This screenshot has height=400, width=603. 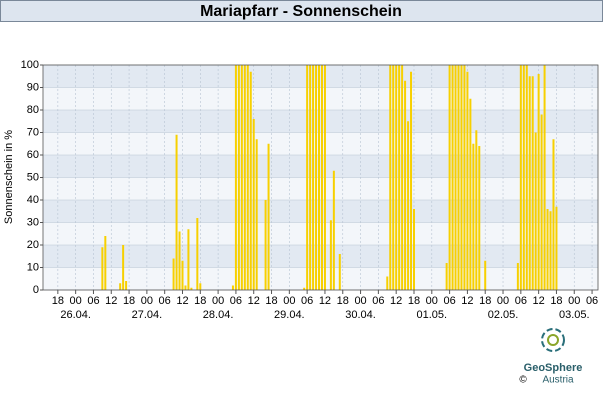 I want to click on logo-core, so click(x=553, y=340).